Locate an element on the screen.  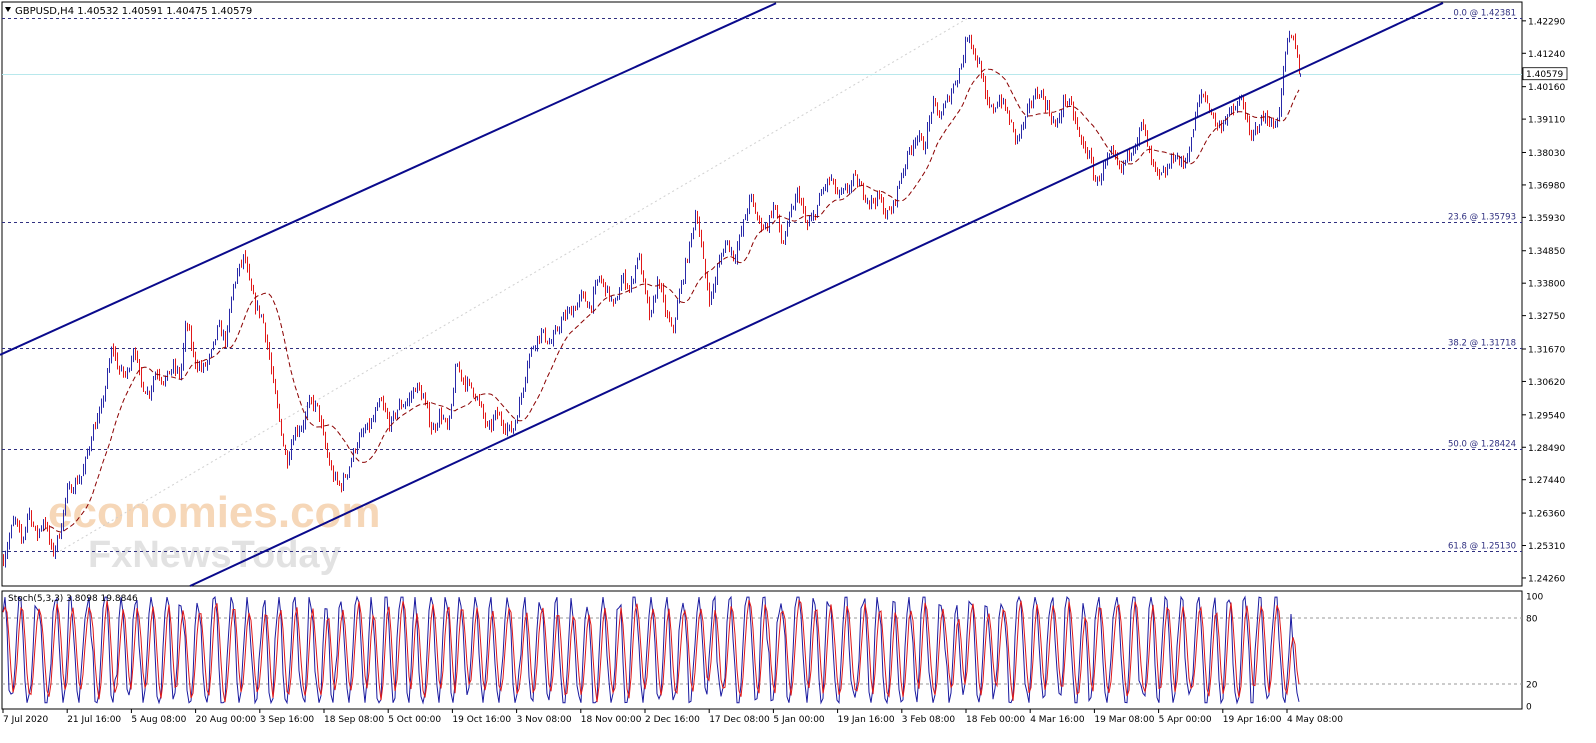
time-tick-label: 3 Feb 08:00 is located at coordinates (929, 720).